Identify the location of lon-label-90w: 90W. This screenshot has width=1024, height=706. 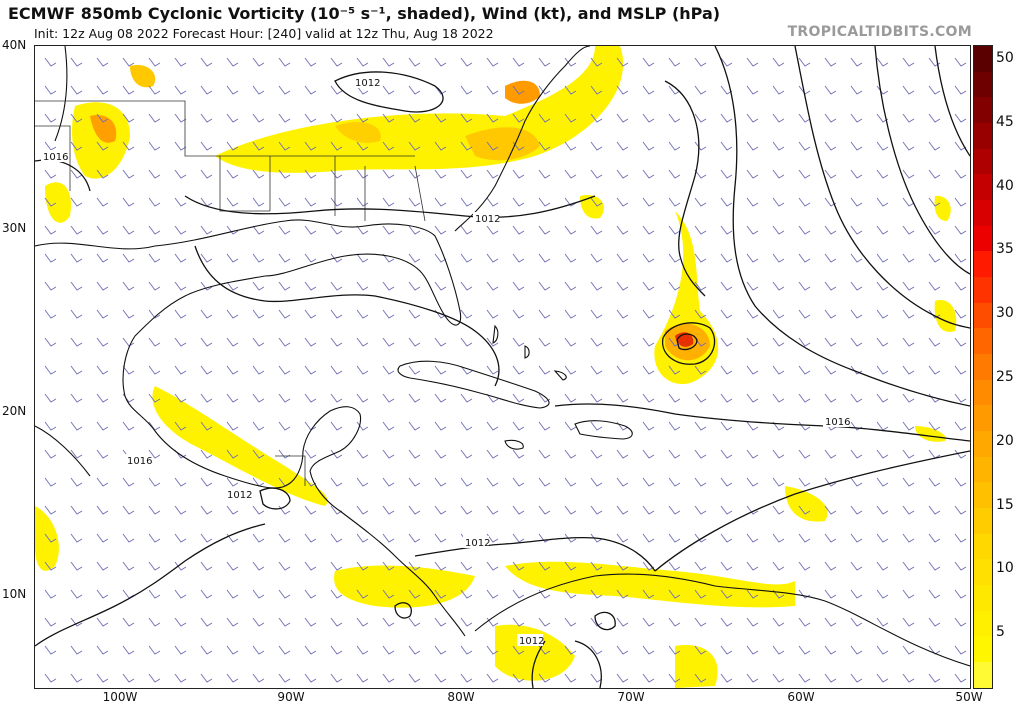
(291, 697).